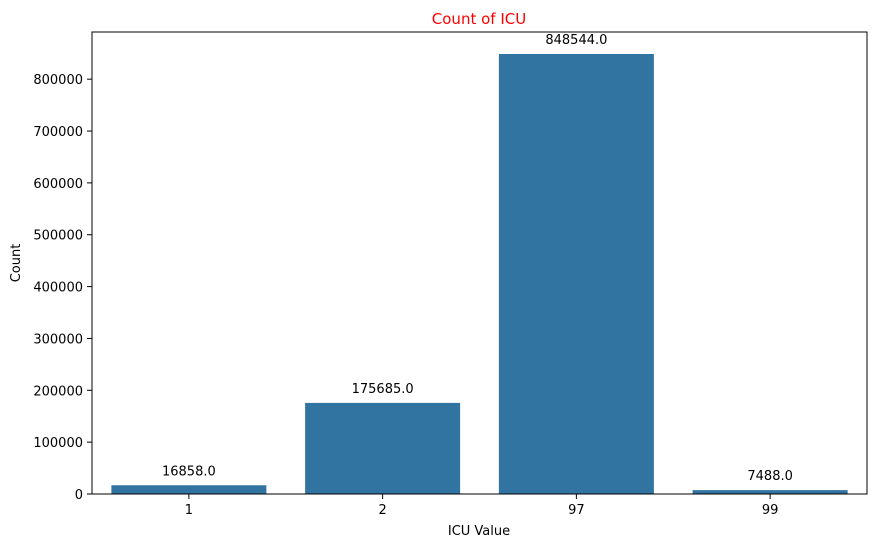 The height and width of the screenshot is (547, 876). Describe the element at coordinates (58, 236) in the screenshot. I see `y-tick-label-500000: 500000` at that location.